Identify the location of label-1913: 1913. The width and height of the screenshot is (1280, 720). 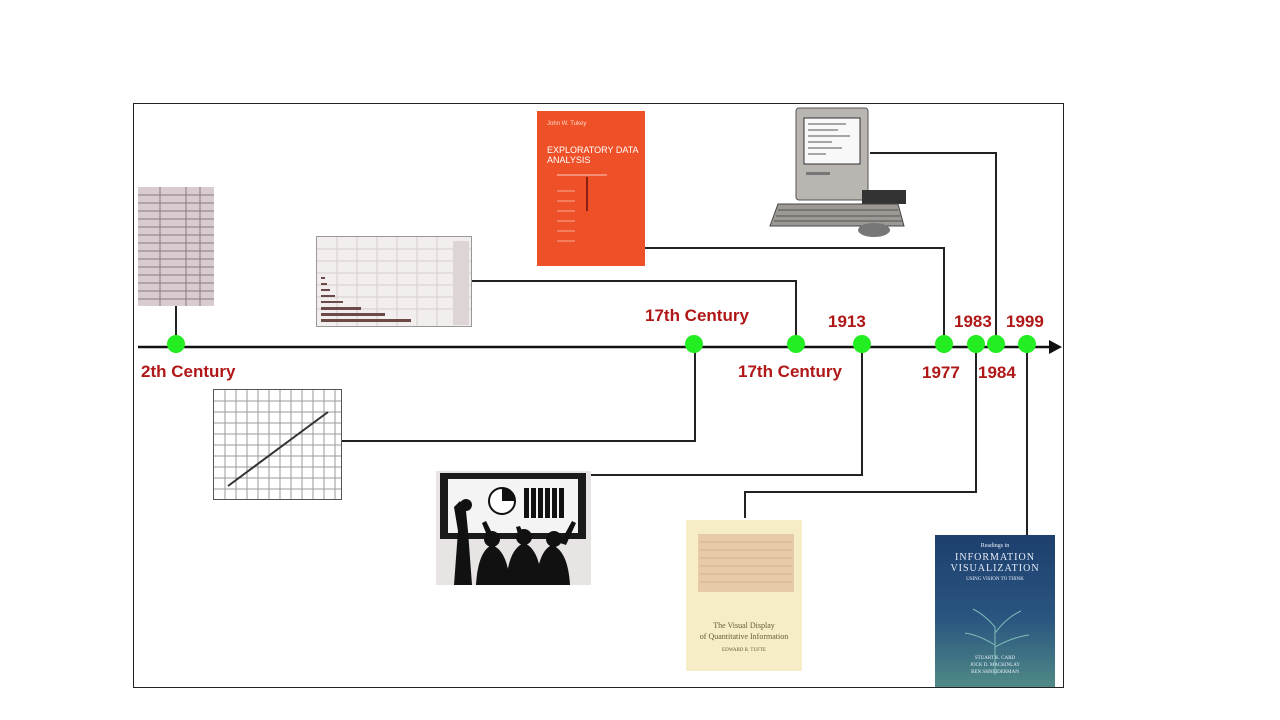
(847, 321).